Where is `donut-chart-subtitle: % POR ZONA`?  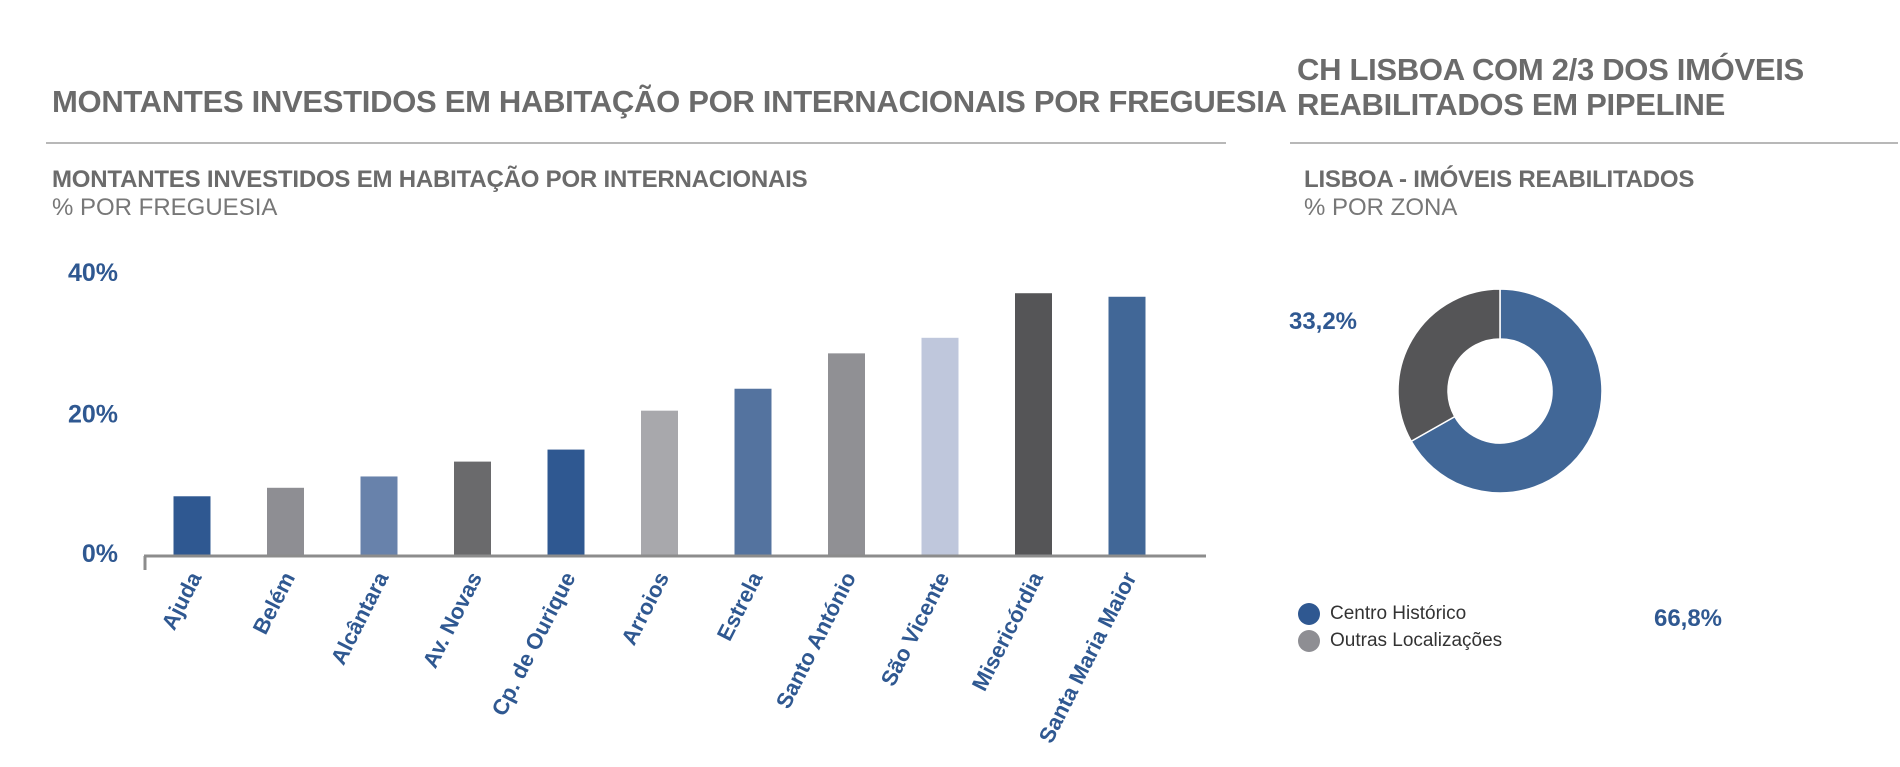
donut-chart-subtitle: % POR ZONA is located at coordinates (1381, 207).